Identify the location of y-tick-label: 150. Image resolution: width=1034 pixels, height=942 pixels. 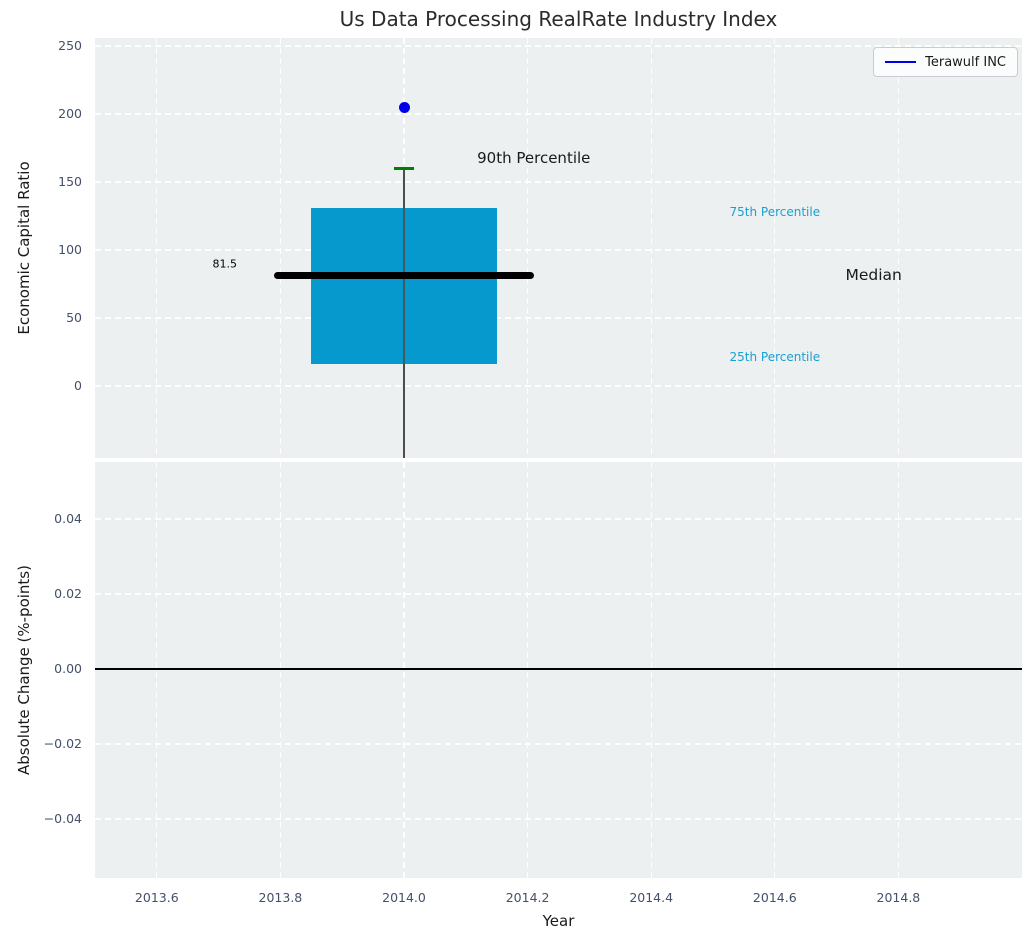
(70, 182).